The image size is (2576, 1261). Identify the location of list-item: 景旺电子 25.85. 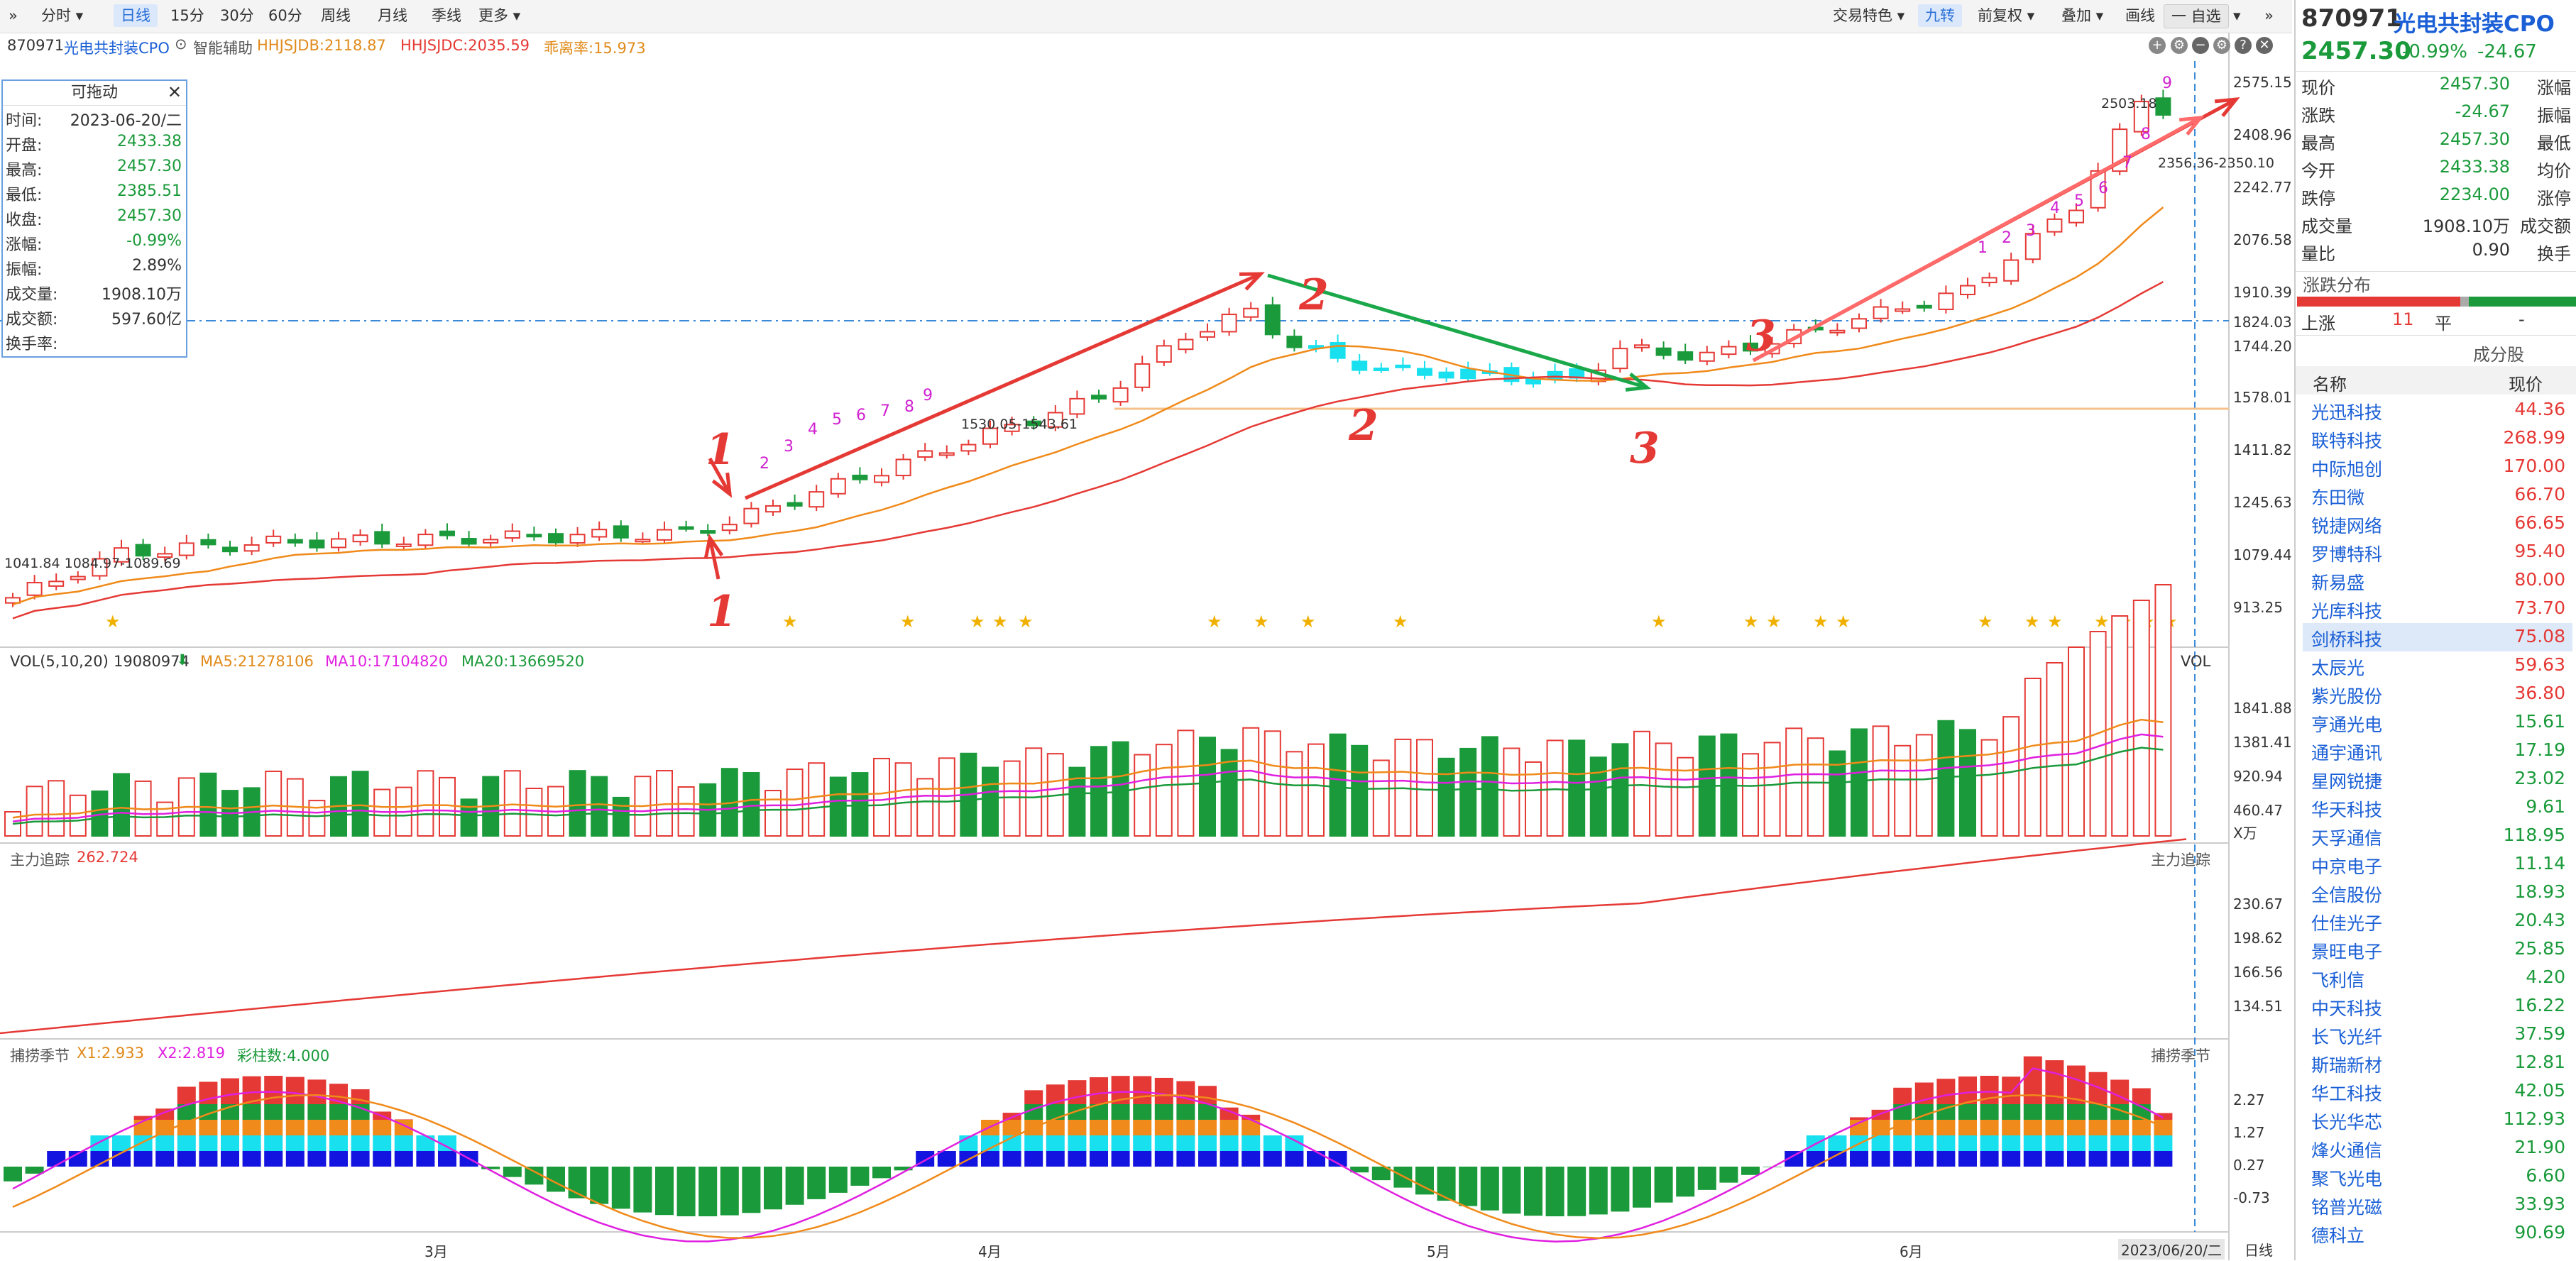
(2437, 950).